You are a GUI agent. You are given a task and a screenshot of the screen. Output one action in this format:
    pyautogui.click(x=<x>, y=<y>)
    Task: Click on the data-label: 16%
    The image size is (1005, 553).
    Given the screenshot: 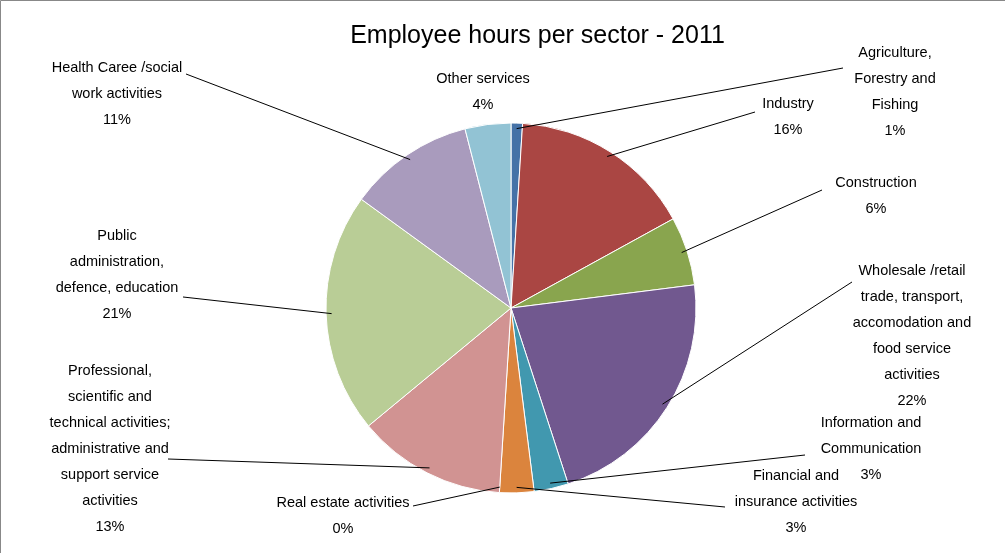 What is the action you would take?
    pyautogui.click(x=788, y=129)
    